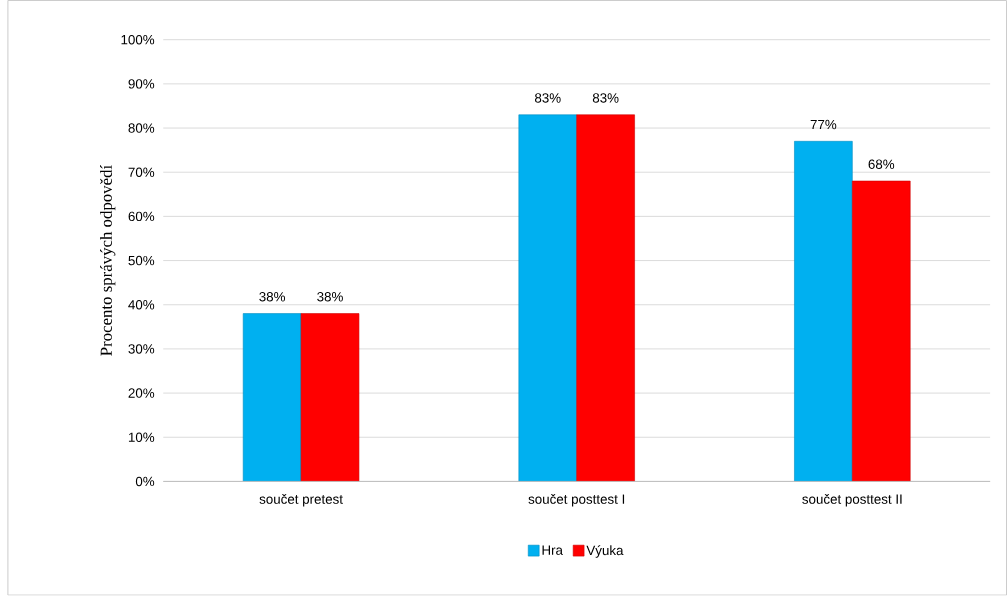 The width and height of the screenshot is (1007, 596). Describe the element at coordinates (605, 552) in the screenshot. I see `legend-label: Výuka` at that location.